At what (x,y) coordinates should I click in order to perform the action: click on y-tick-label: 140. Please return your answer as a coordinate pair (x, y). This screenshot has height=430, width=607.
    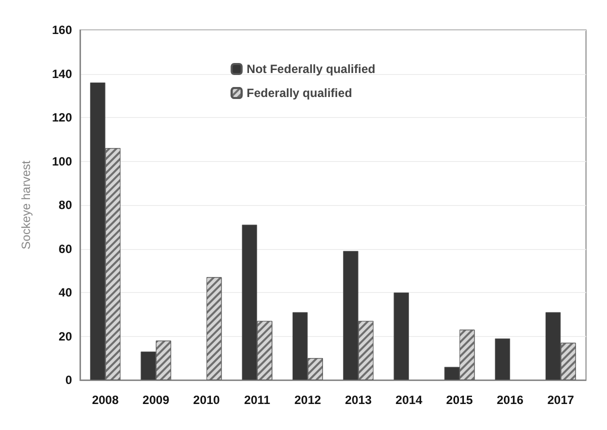
    Looking at the image, I should click on (62, 73).